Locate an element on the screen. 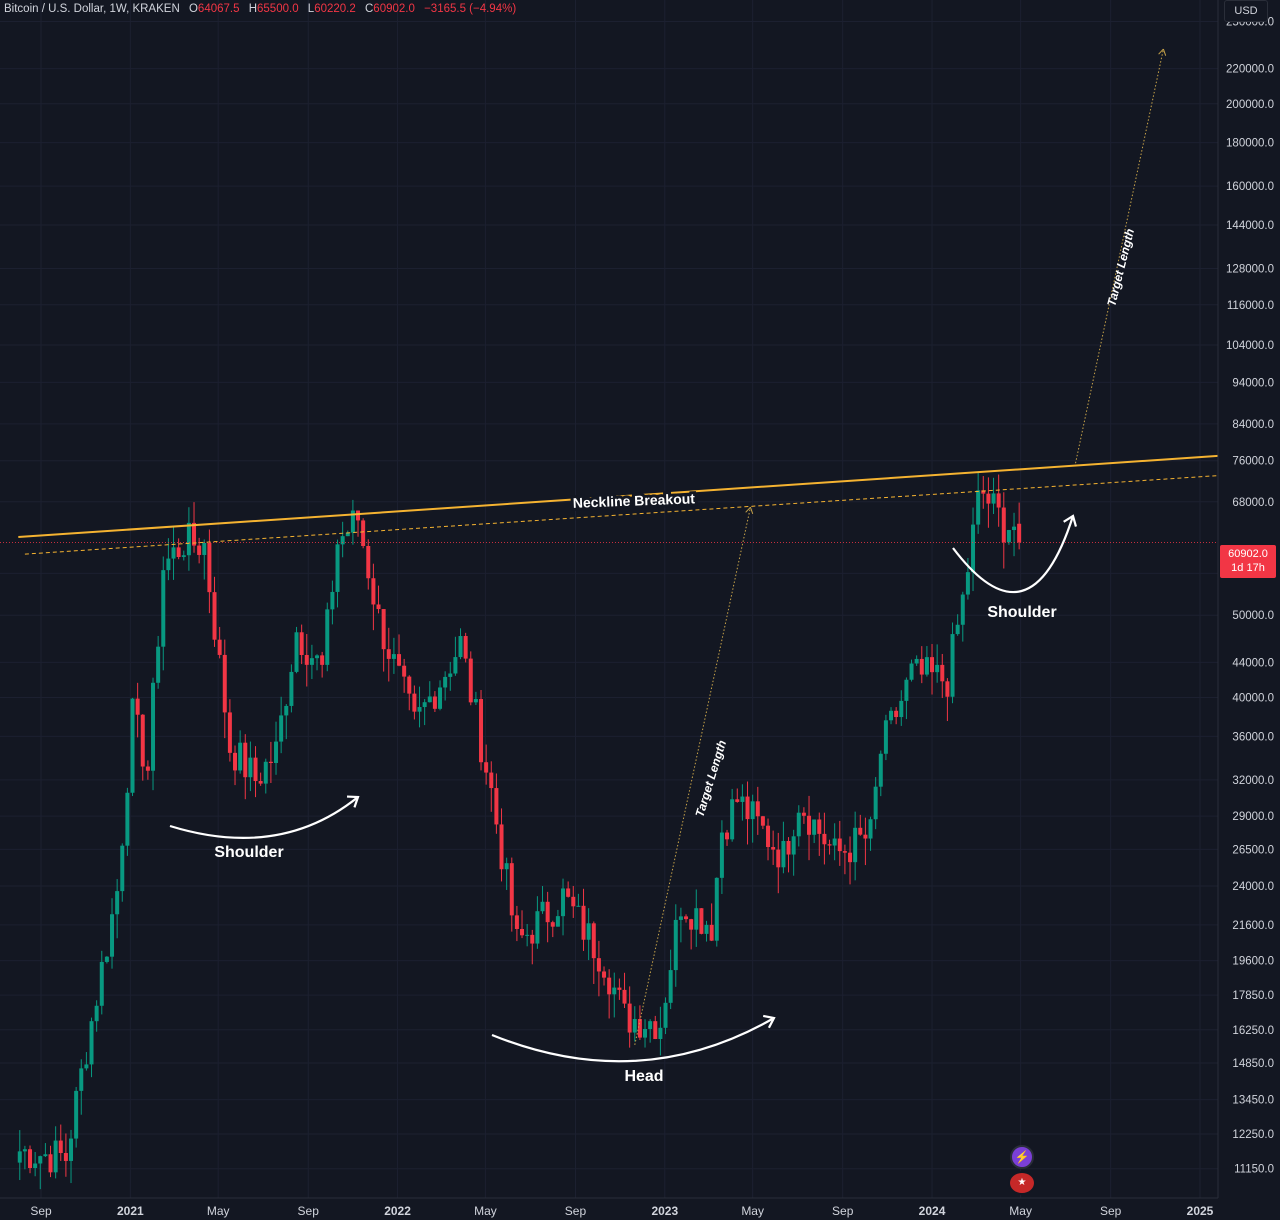 The image size is (1280, 1220). target-length-arrow-1-head is located at coordinates (751, 511).